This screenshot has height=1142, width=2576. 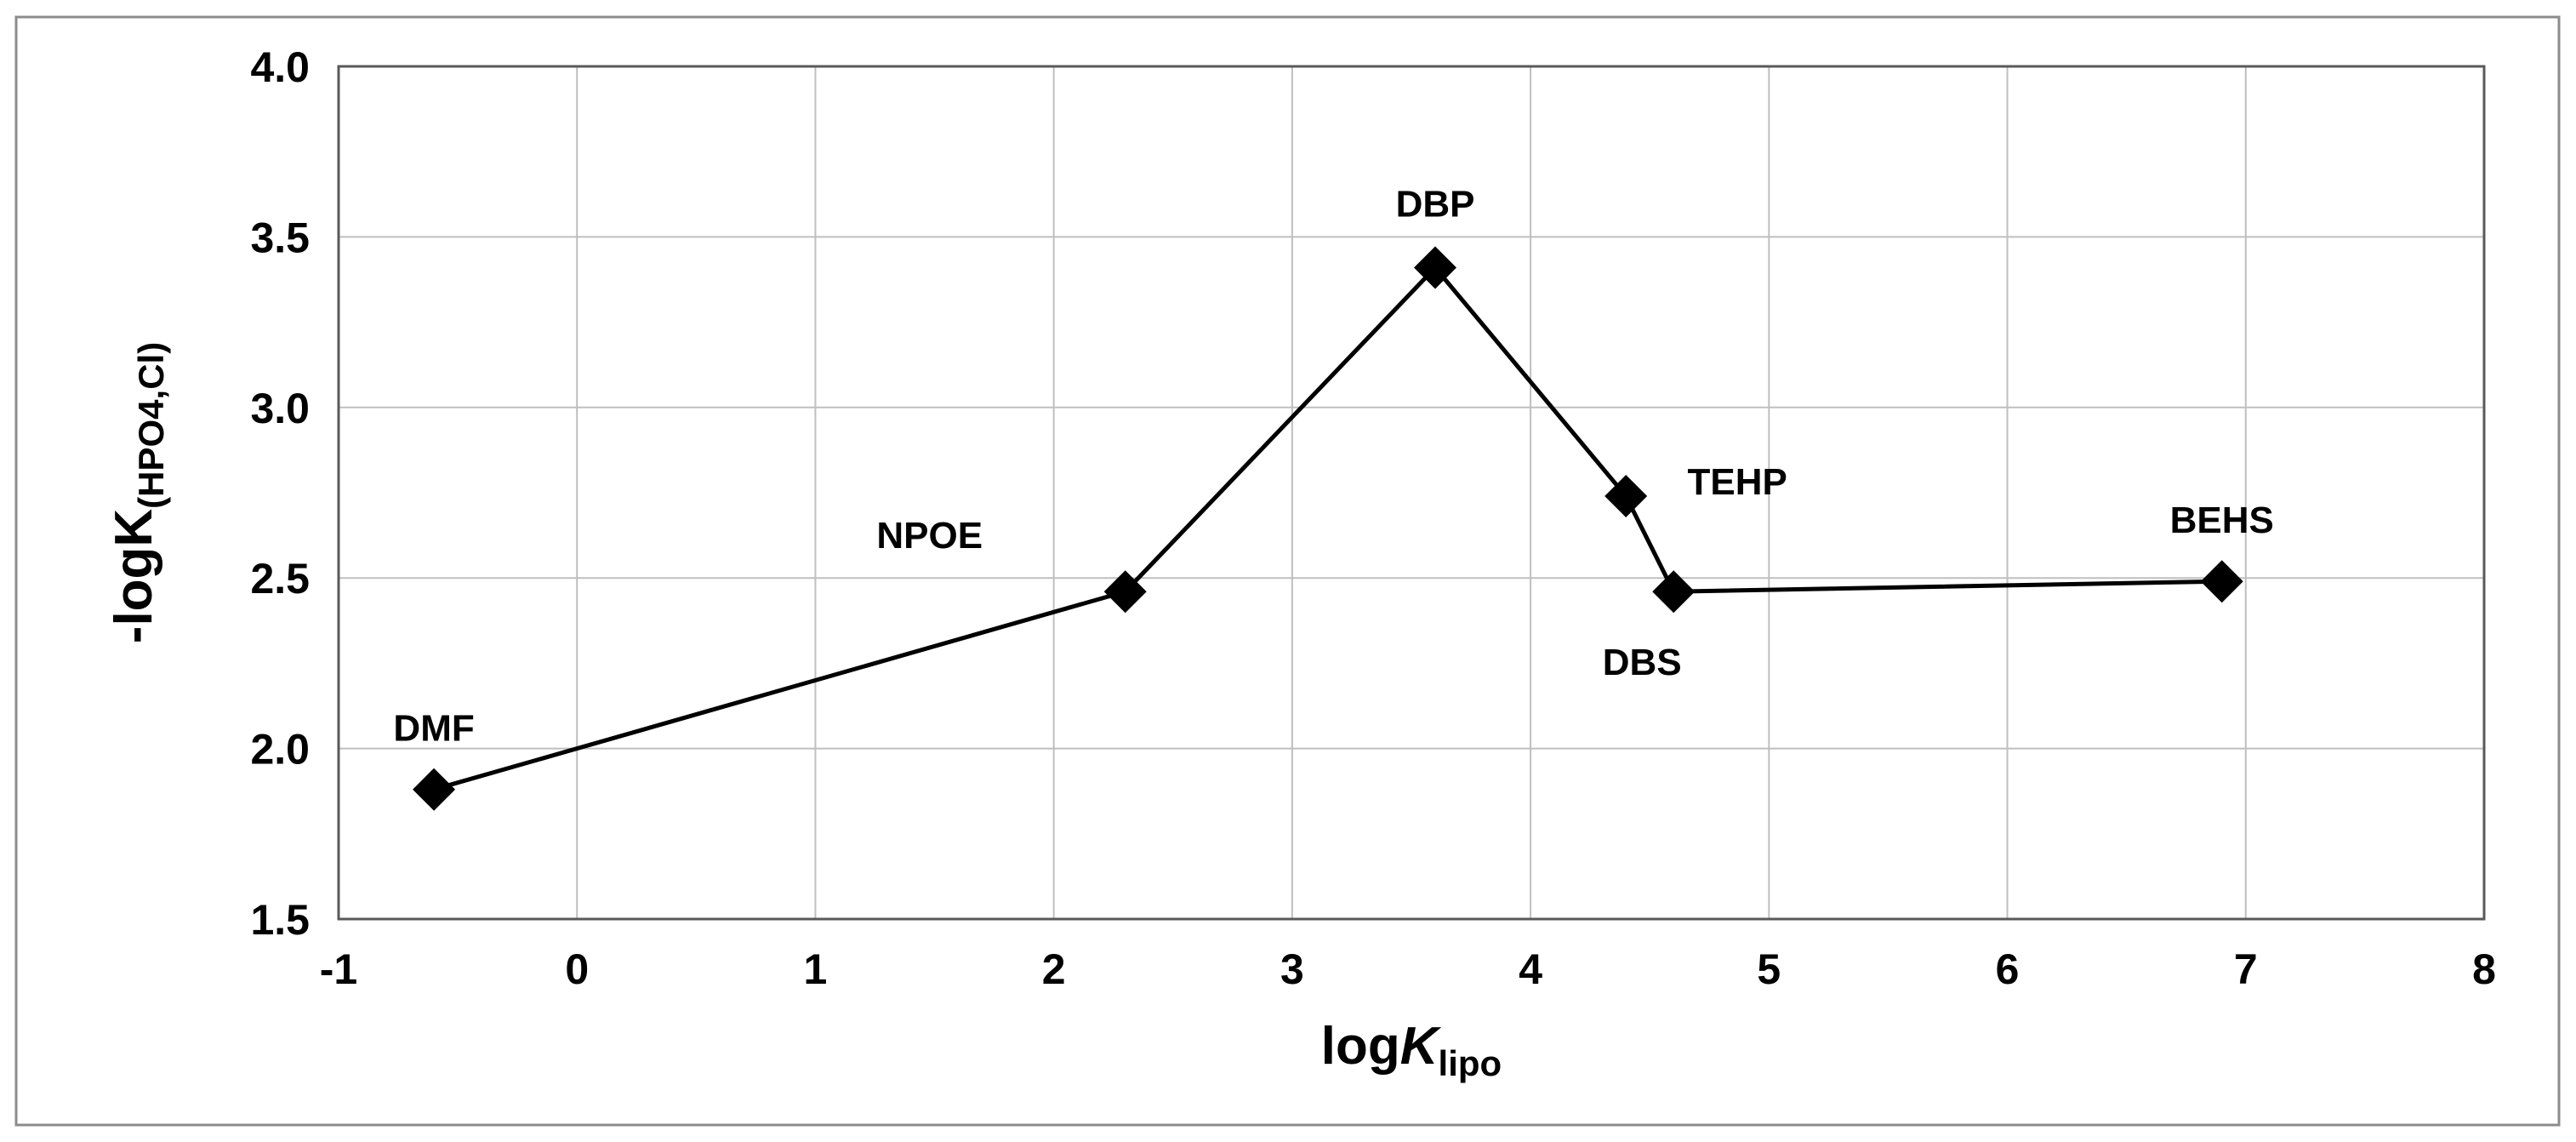 I want to click on point-label: DBS, so click(x=1642, y=662).